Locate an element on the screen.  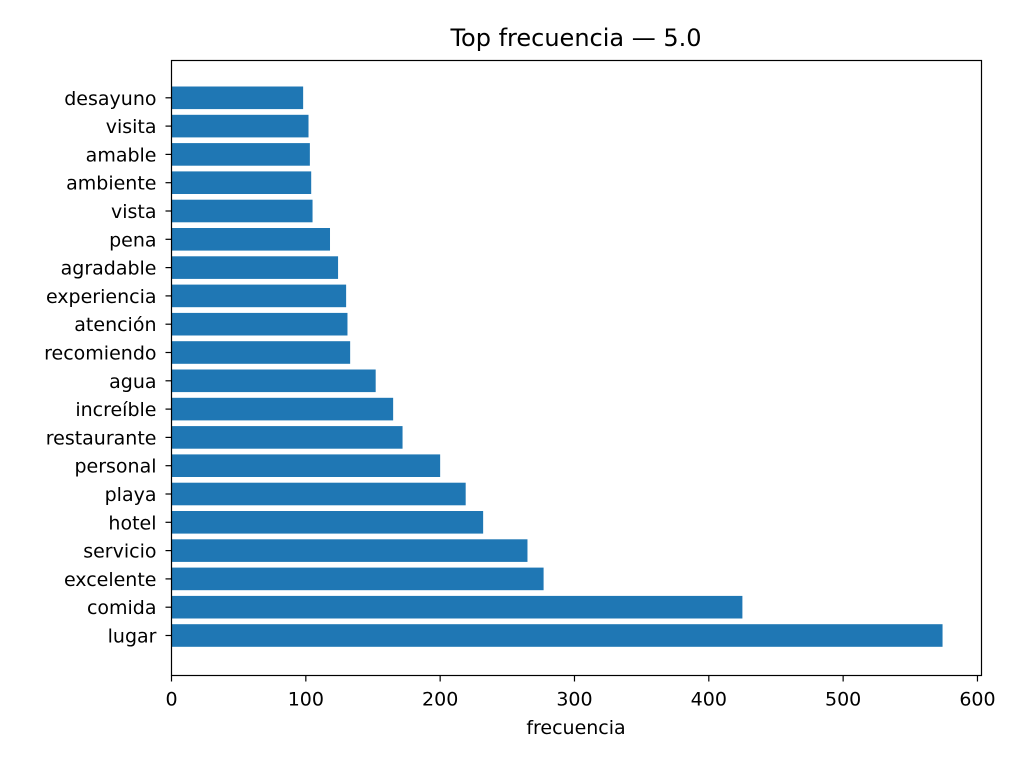
y-tick-label: desayuno is located at coordinates (110, 99).